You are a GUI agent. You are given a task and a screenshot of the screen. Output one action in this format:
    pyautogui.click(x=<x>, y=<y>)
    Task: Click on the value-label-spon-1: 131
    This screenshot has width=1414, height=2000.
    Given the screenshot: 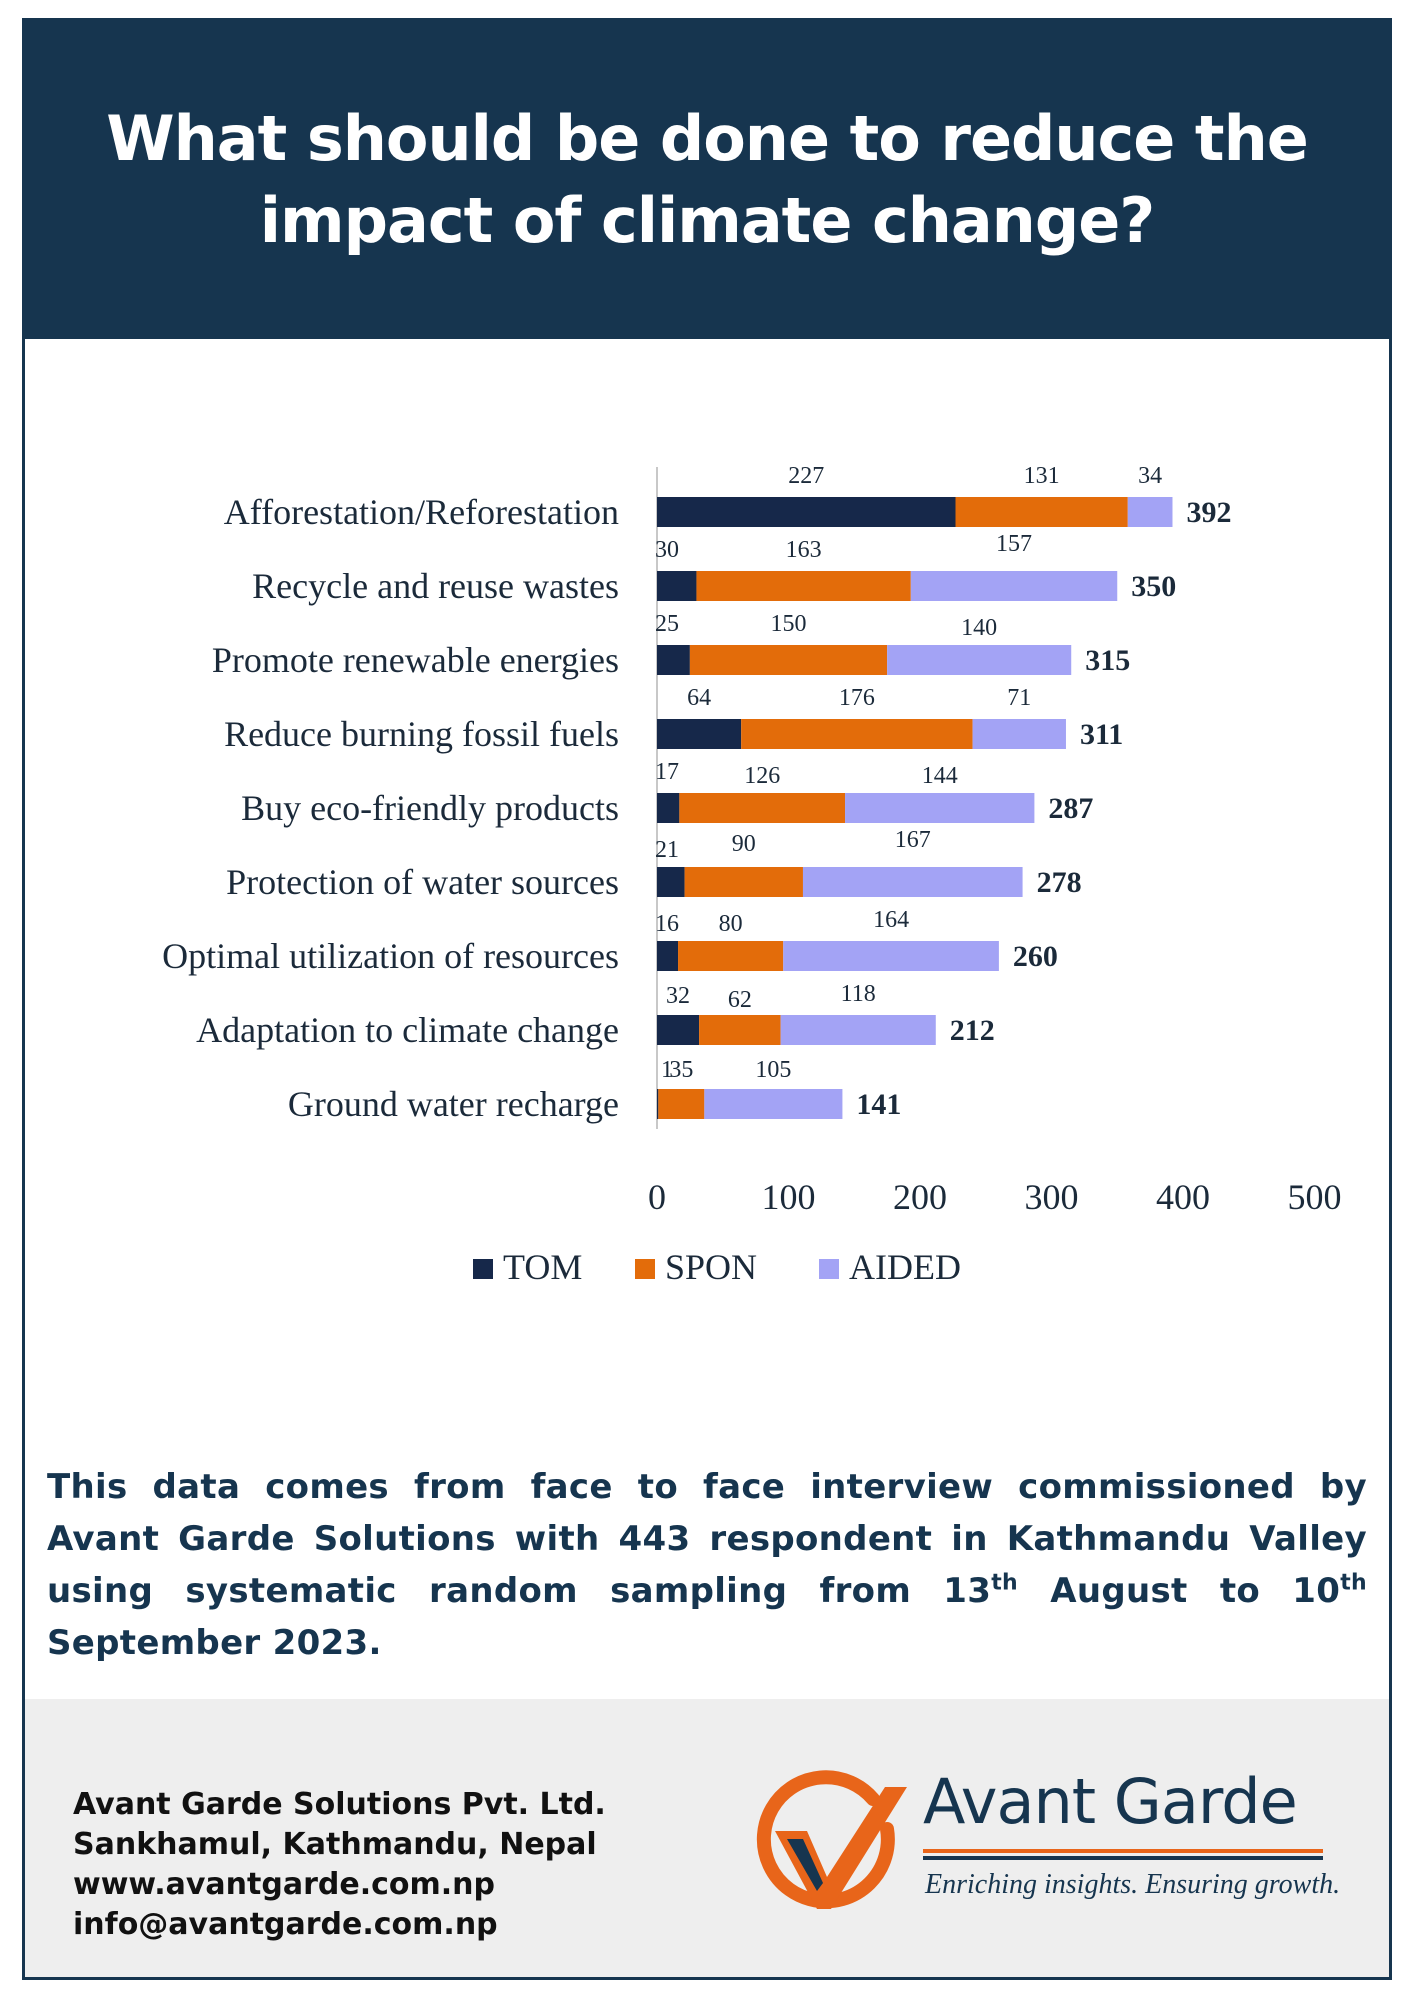 What is the action you would take?
    pyautogui.click(x=1042, y=476)
    